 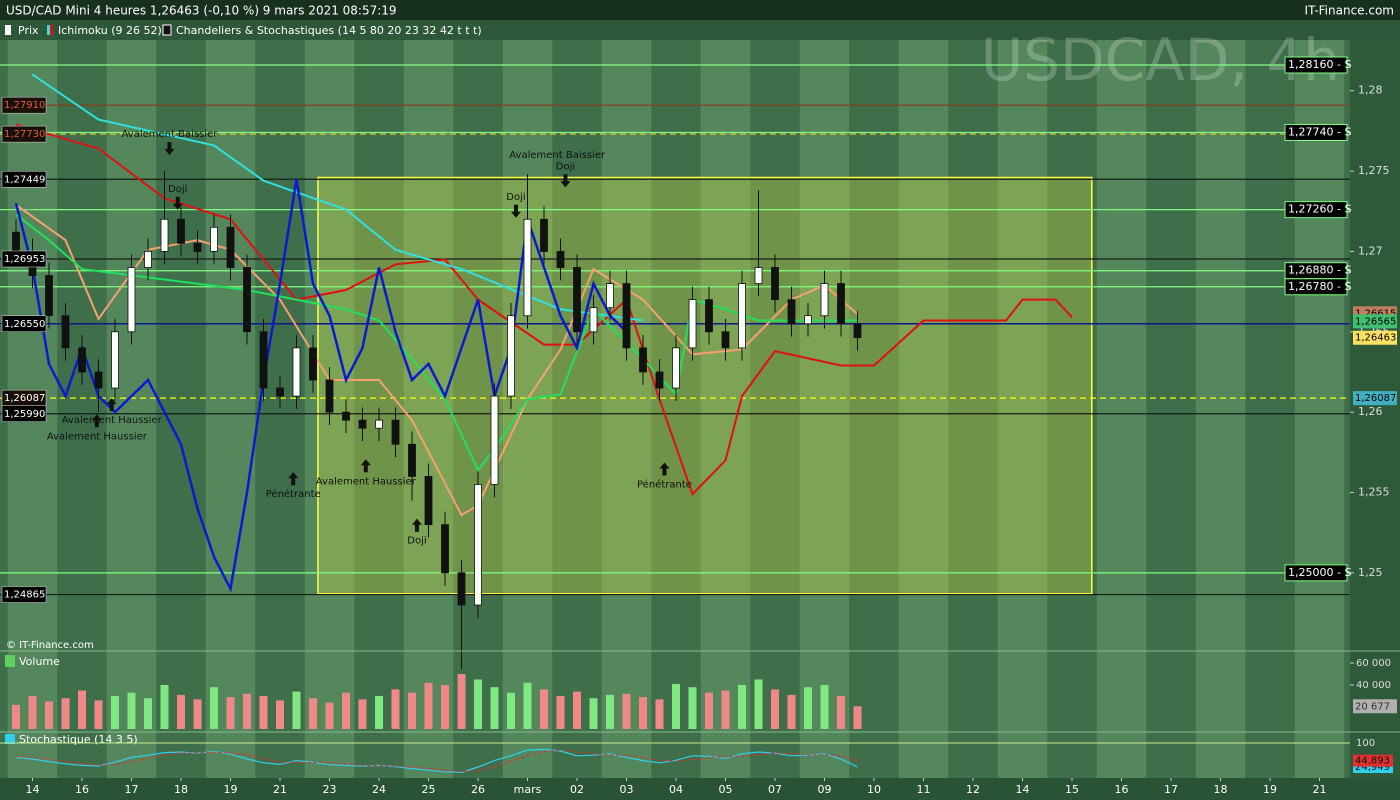 I want to click on watermark: USDCAD, 4h, so click(x=1160, y=60).